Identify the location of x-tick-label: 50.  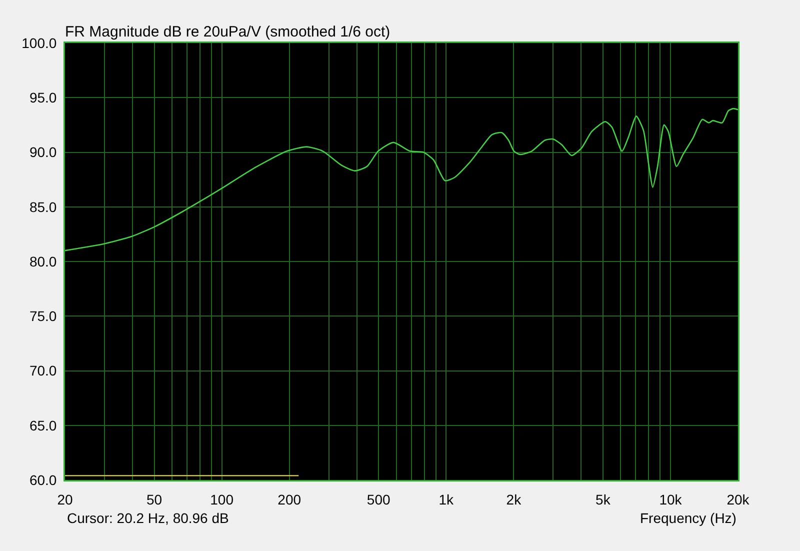
(154, 499).